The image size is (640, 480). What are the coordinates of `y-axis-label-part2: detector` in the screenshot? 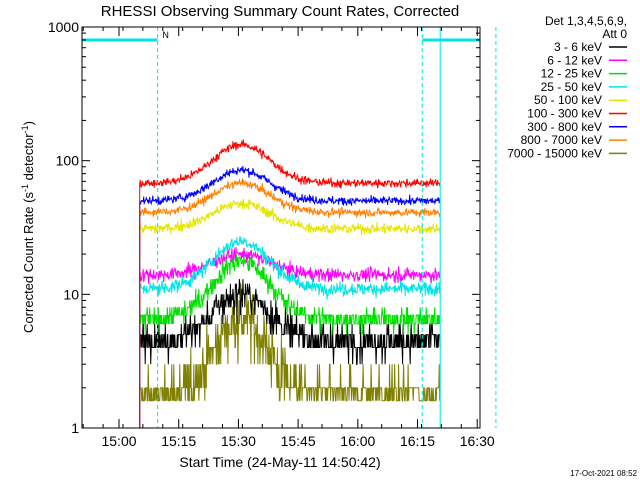 It's located at (28, 158).